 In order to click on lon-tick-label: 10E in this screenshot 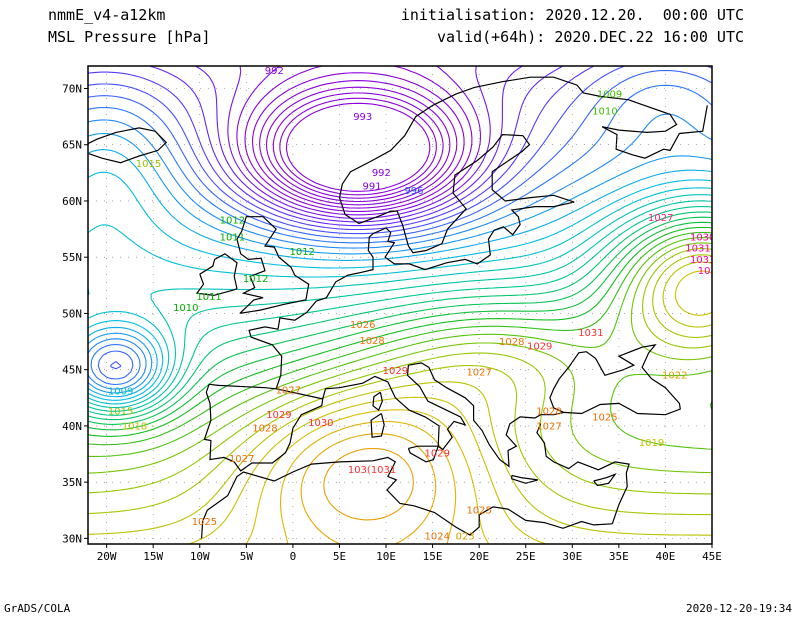, I will do `click(386, 556)`.